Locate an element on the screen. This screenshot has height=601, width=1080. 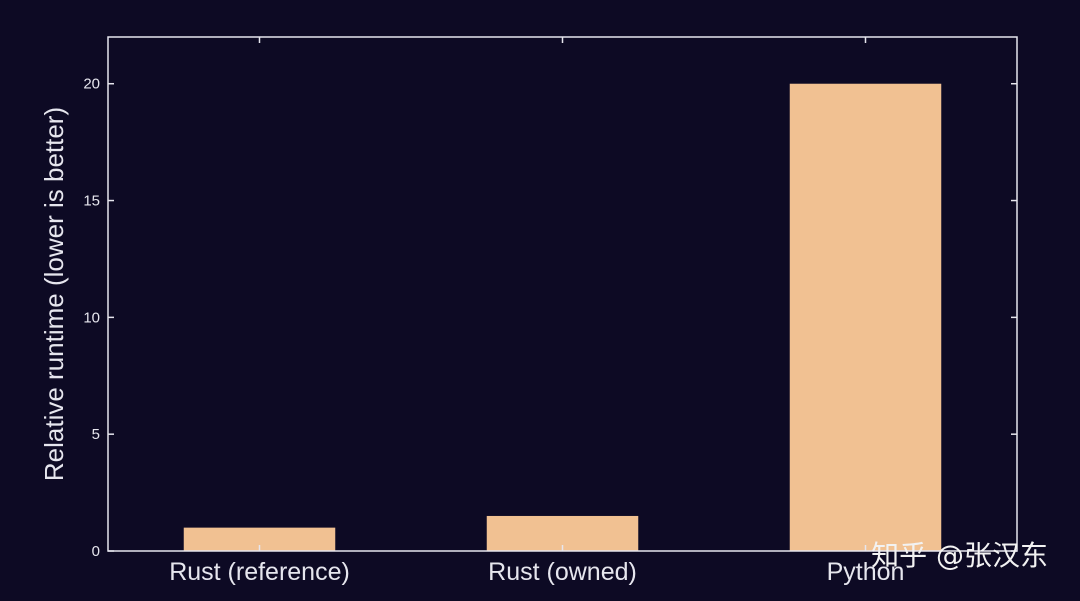
y-tick-label-10: 10 is located at coordinates (91, 317).